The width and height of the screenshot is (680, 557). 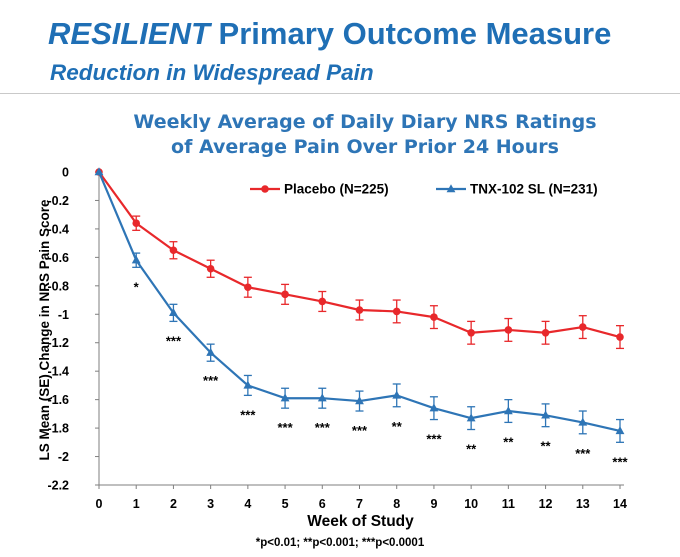 I want to click on y-tick-label: -0.6, so click(x=58, y=258).